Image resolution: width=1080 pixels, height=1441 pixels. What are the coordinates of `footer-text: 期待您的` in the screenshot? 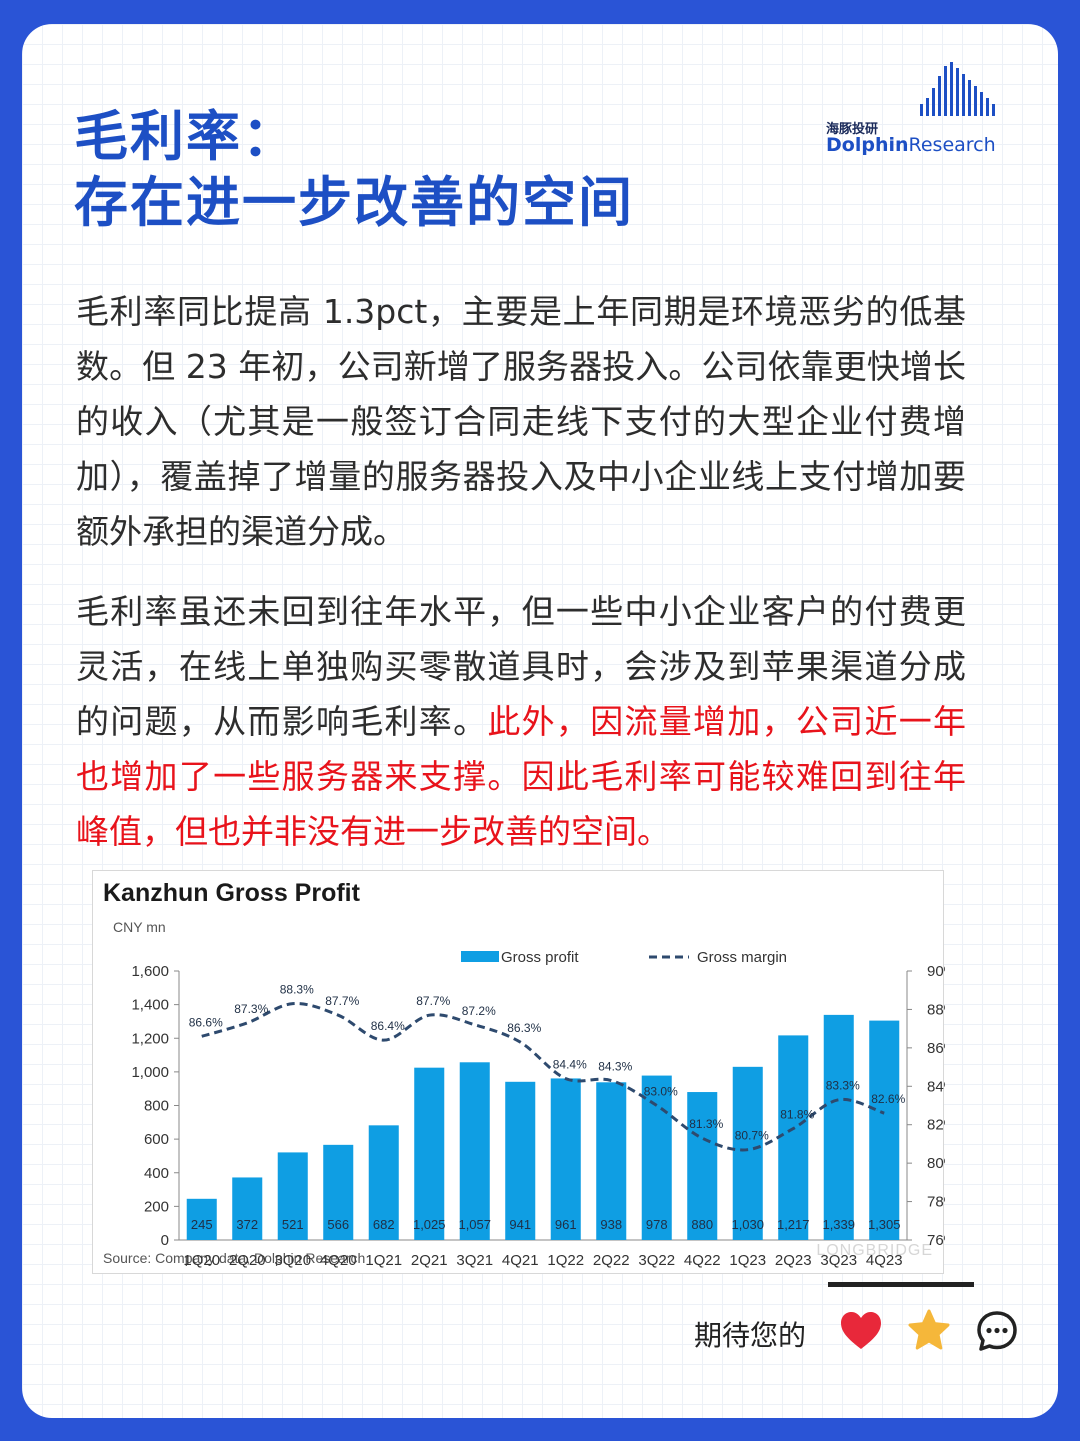 It's located at (750, 1335).